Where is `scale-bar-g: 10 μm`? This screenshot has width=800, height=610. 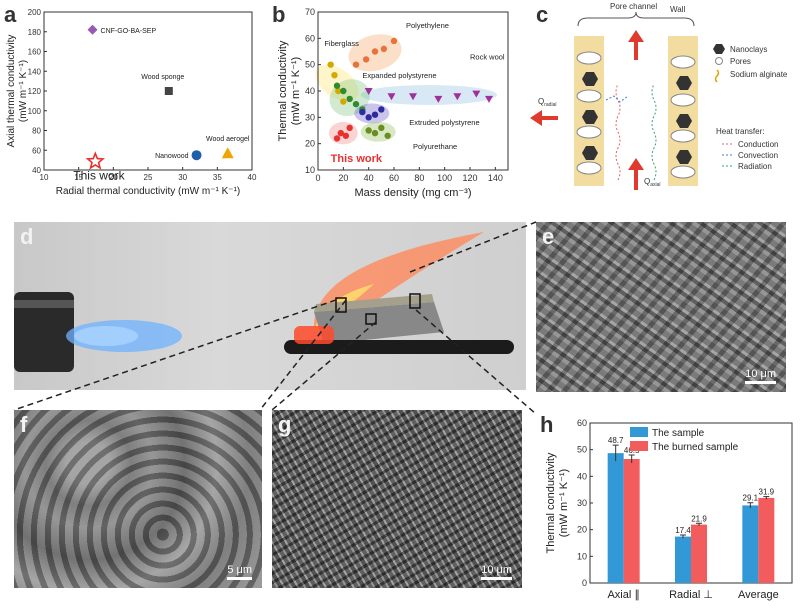
scale-bar-g: 10 μm is located at coordinates (496, 572).